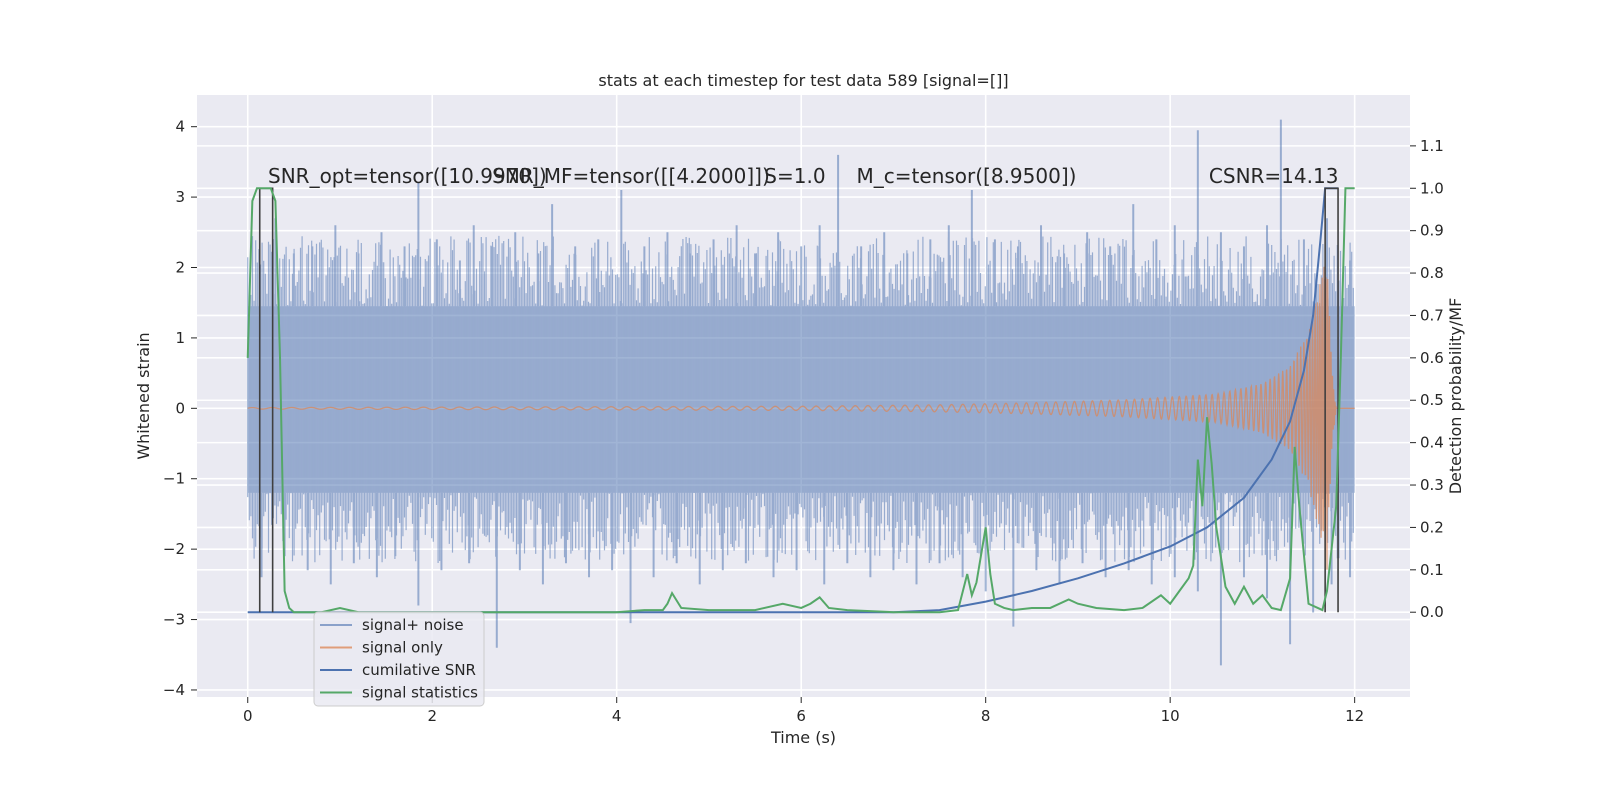 Image resolution: width=1600 pixels, height=800 pixels. Describe the element at coordinates (174, 620) in the screenshot. I see `y-tick-label-left: −3` at that location.